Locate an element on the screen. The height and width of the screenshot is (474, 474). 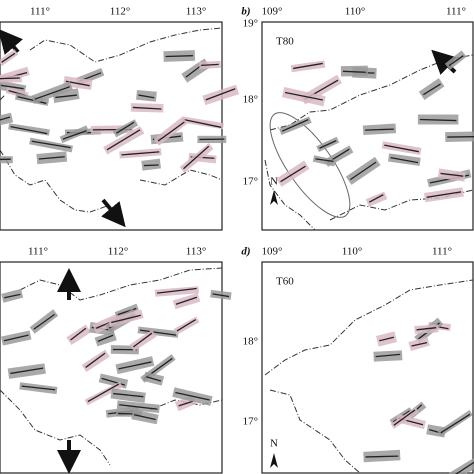
latitude-label: 18° is located at coordinates (250, 342).